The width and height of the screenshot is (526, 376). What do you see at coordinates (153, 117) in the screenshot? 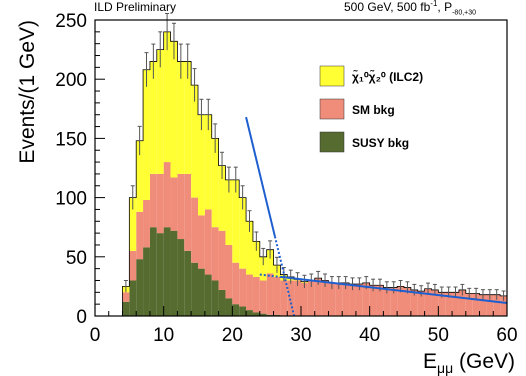
I see `bar--ilc2--8` at bounding box center [153, 117].